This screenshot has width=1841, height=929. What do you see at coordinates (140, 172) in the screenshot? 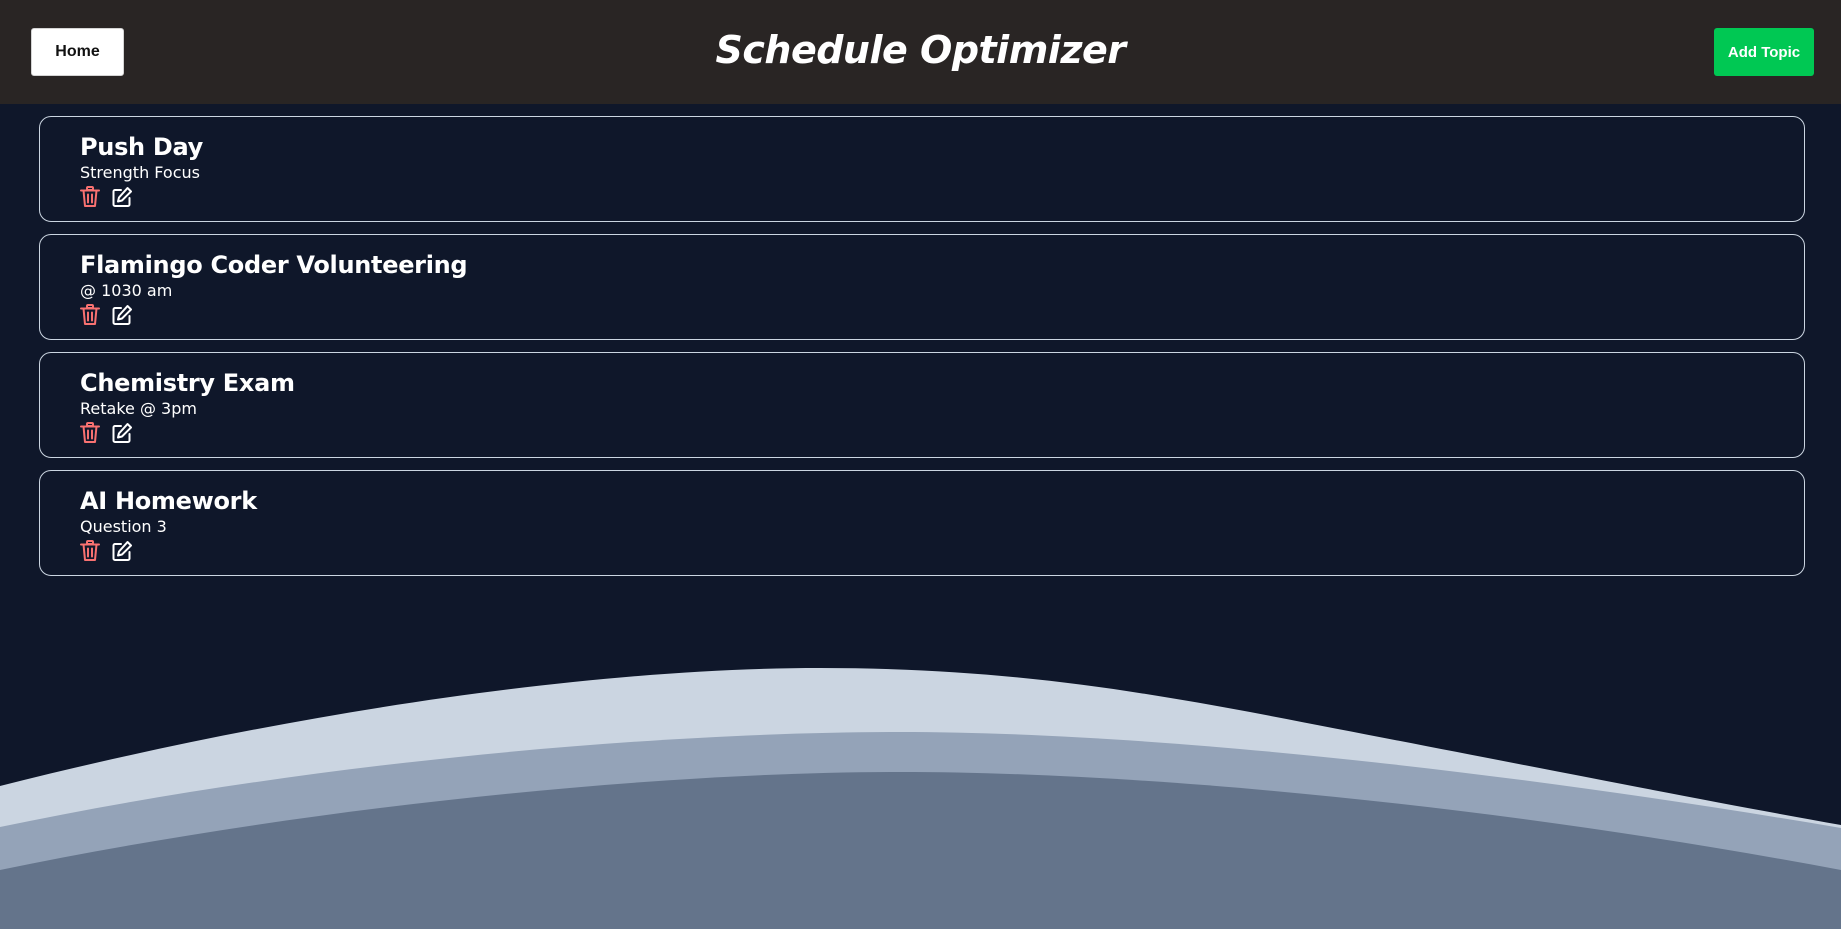
I see `topic-subtitle: Strength Focus` at bounding box center [140, 172].